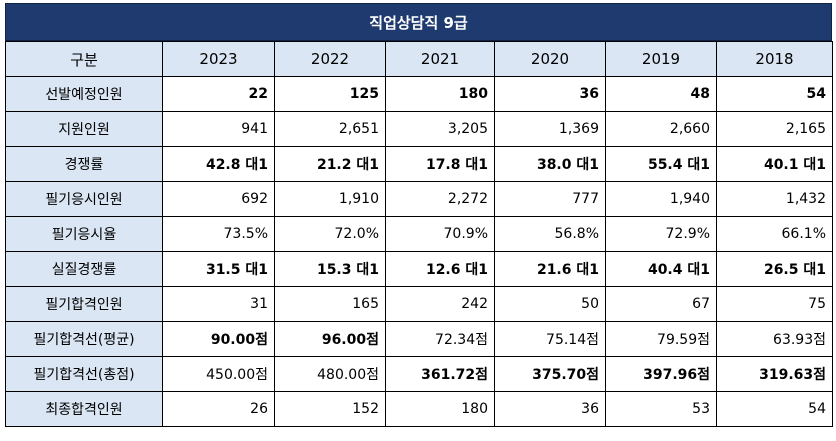 This screenshot has width=836, height=441. Describe the element at coordinates (330, 374) in the screenshot. I see `table-cell: 480.00점` at that location.